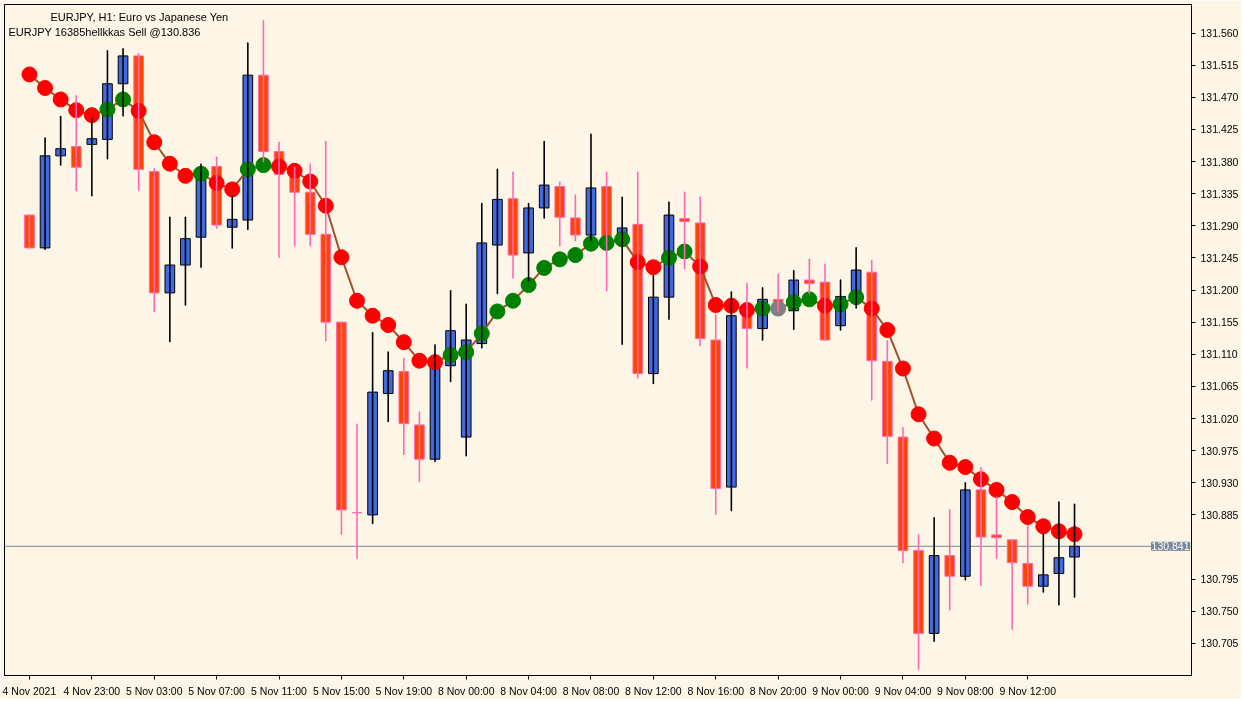 The image size is (1243, 701). What do you see at coordinates (341, 690) in the screenshot?
I see `x-tick-label: 5 Nov 15:00` at bounding box center [341, 690].